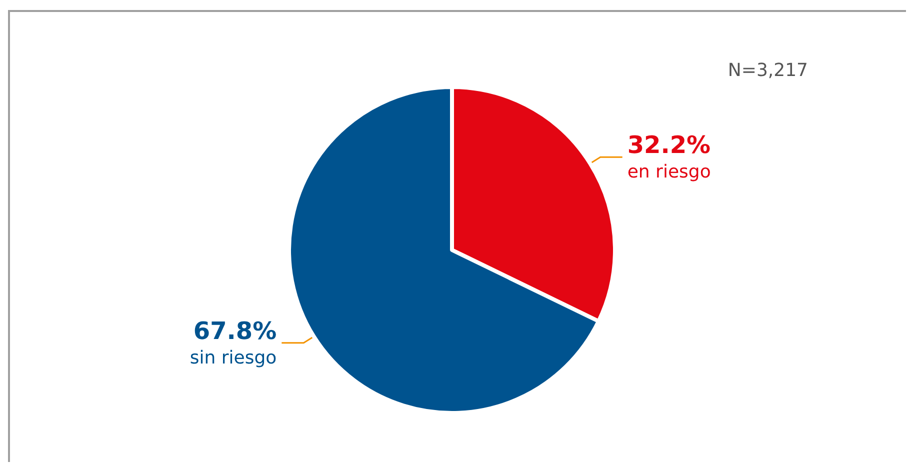  I want to click on slice-label: en riesgo, so click(669, 172).